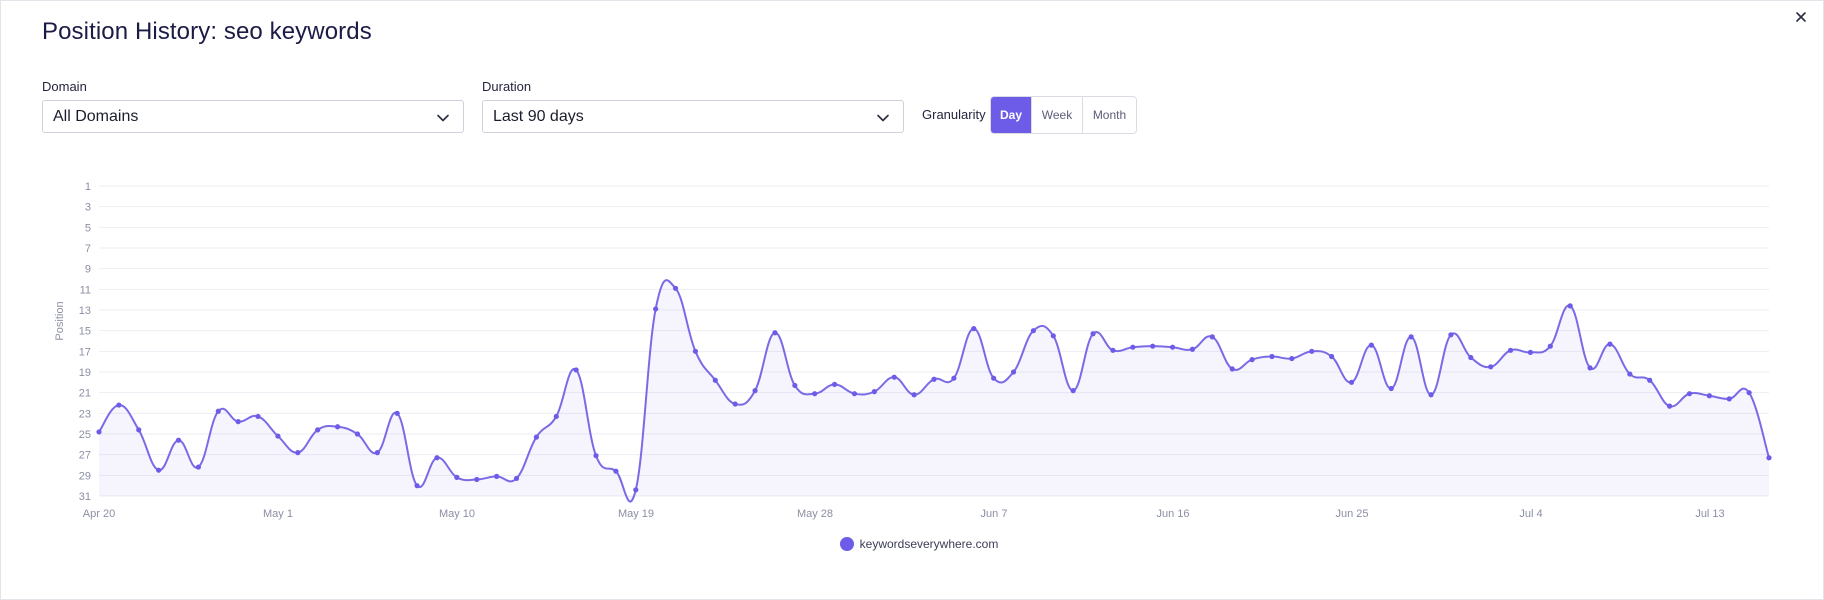  I want to click on granularity-day-button: Day, so click(1011, 115).